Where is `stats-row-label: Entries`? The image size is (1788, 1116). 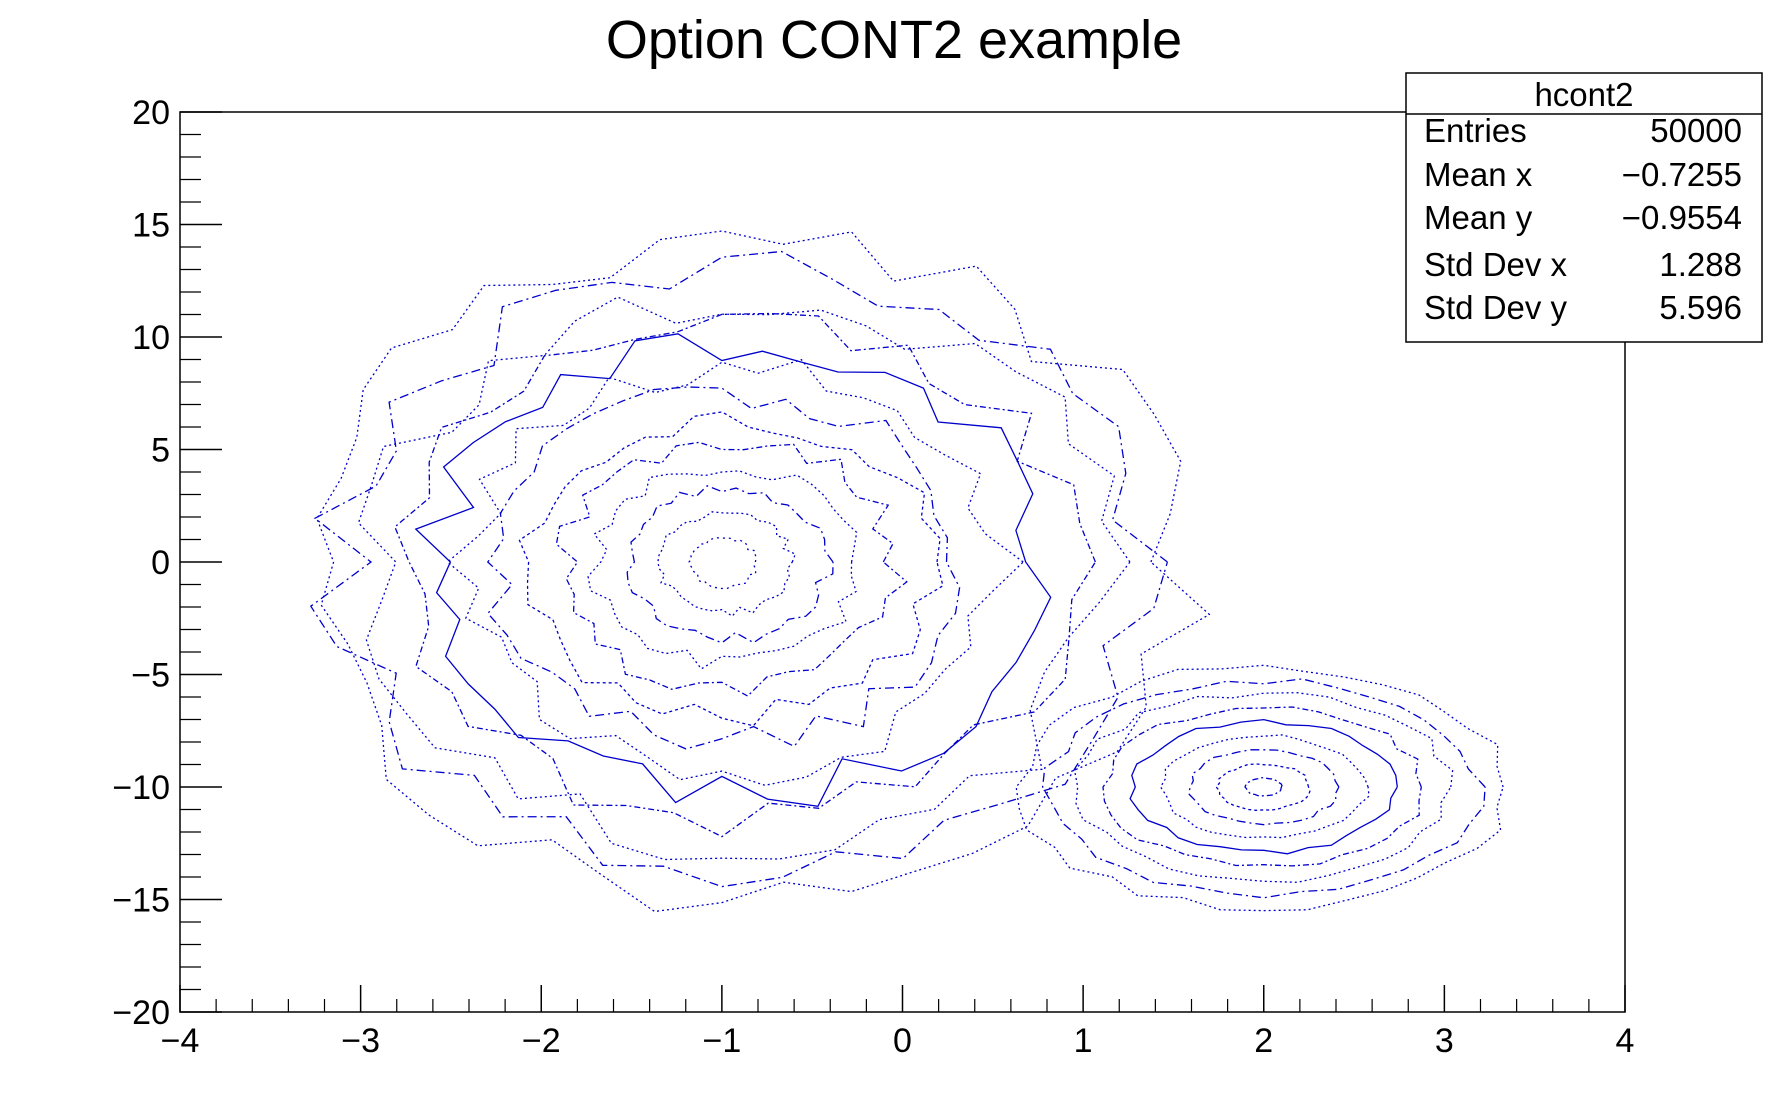
stats-row-label: Entries is located at coordinates (1475, 130).